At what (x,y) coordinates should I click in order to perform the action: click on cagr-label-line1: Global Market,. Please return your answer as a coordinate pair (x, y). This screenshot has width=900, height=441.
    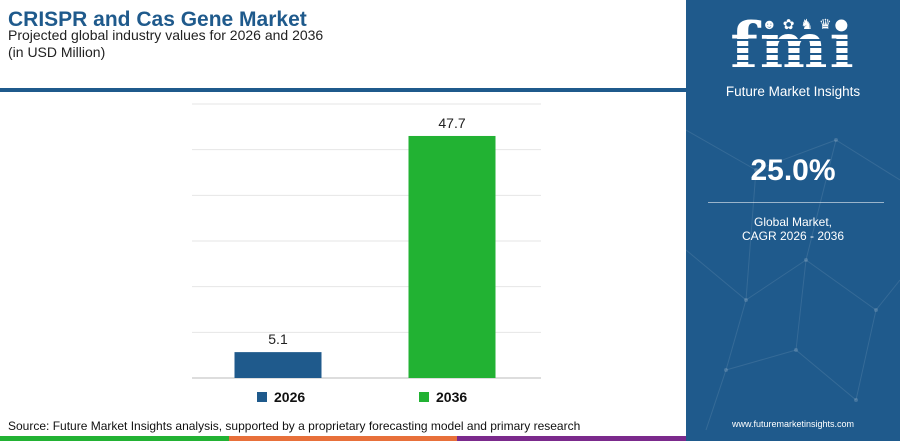
    Looking at the image, I should click on (793, 222).